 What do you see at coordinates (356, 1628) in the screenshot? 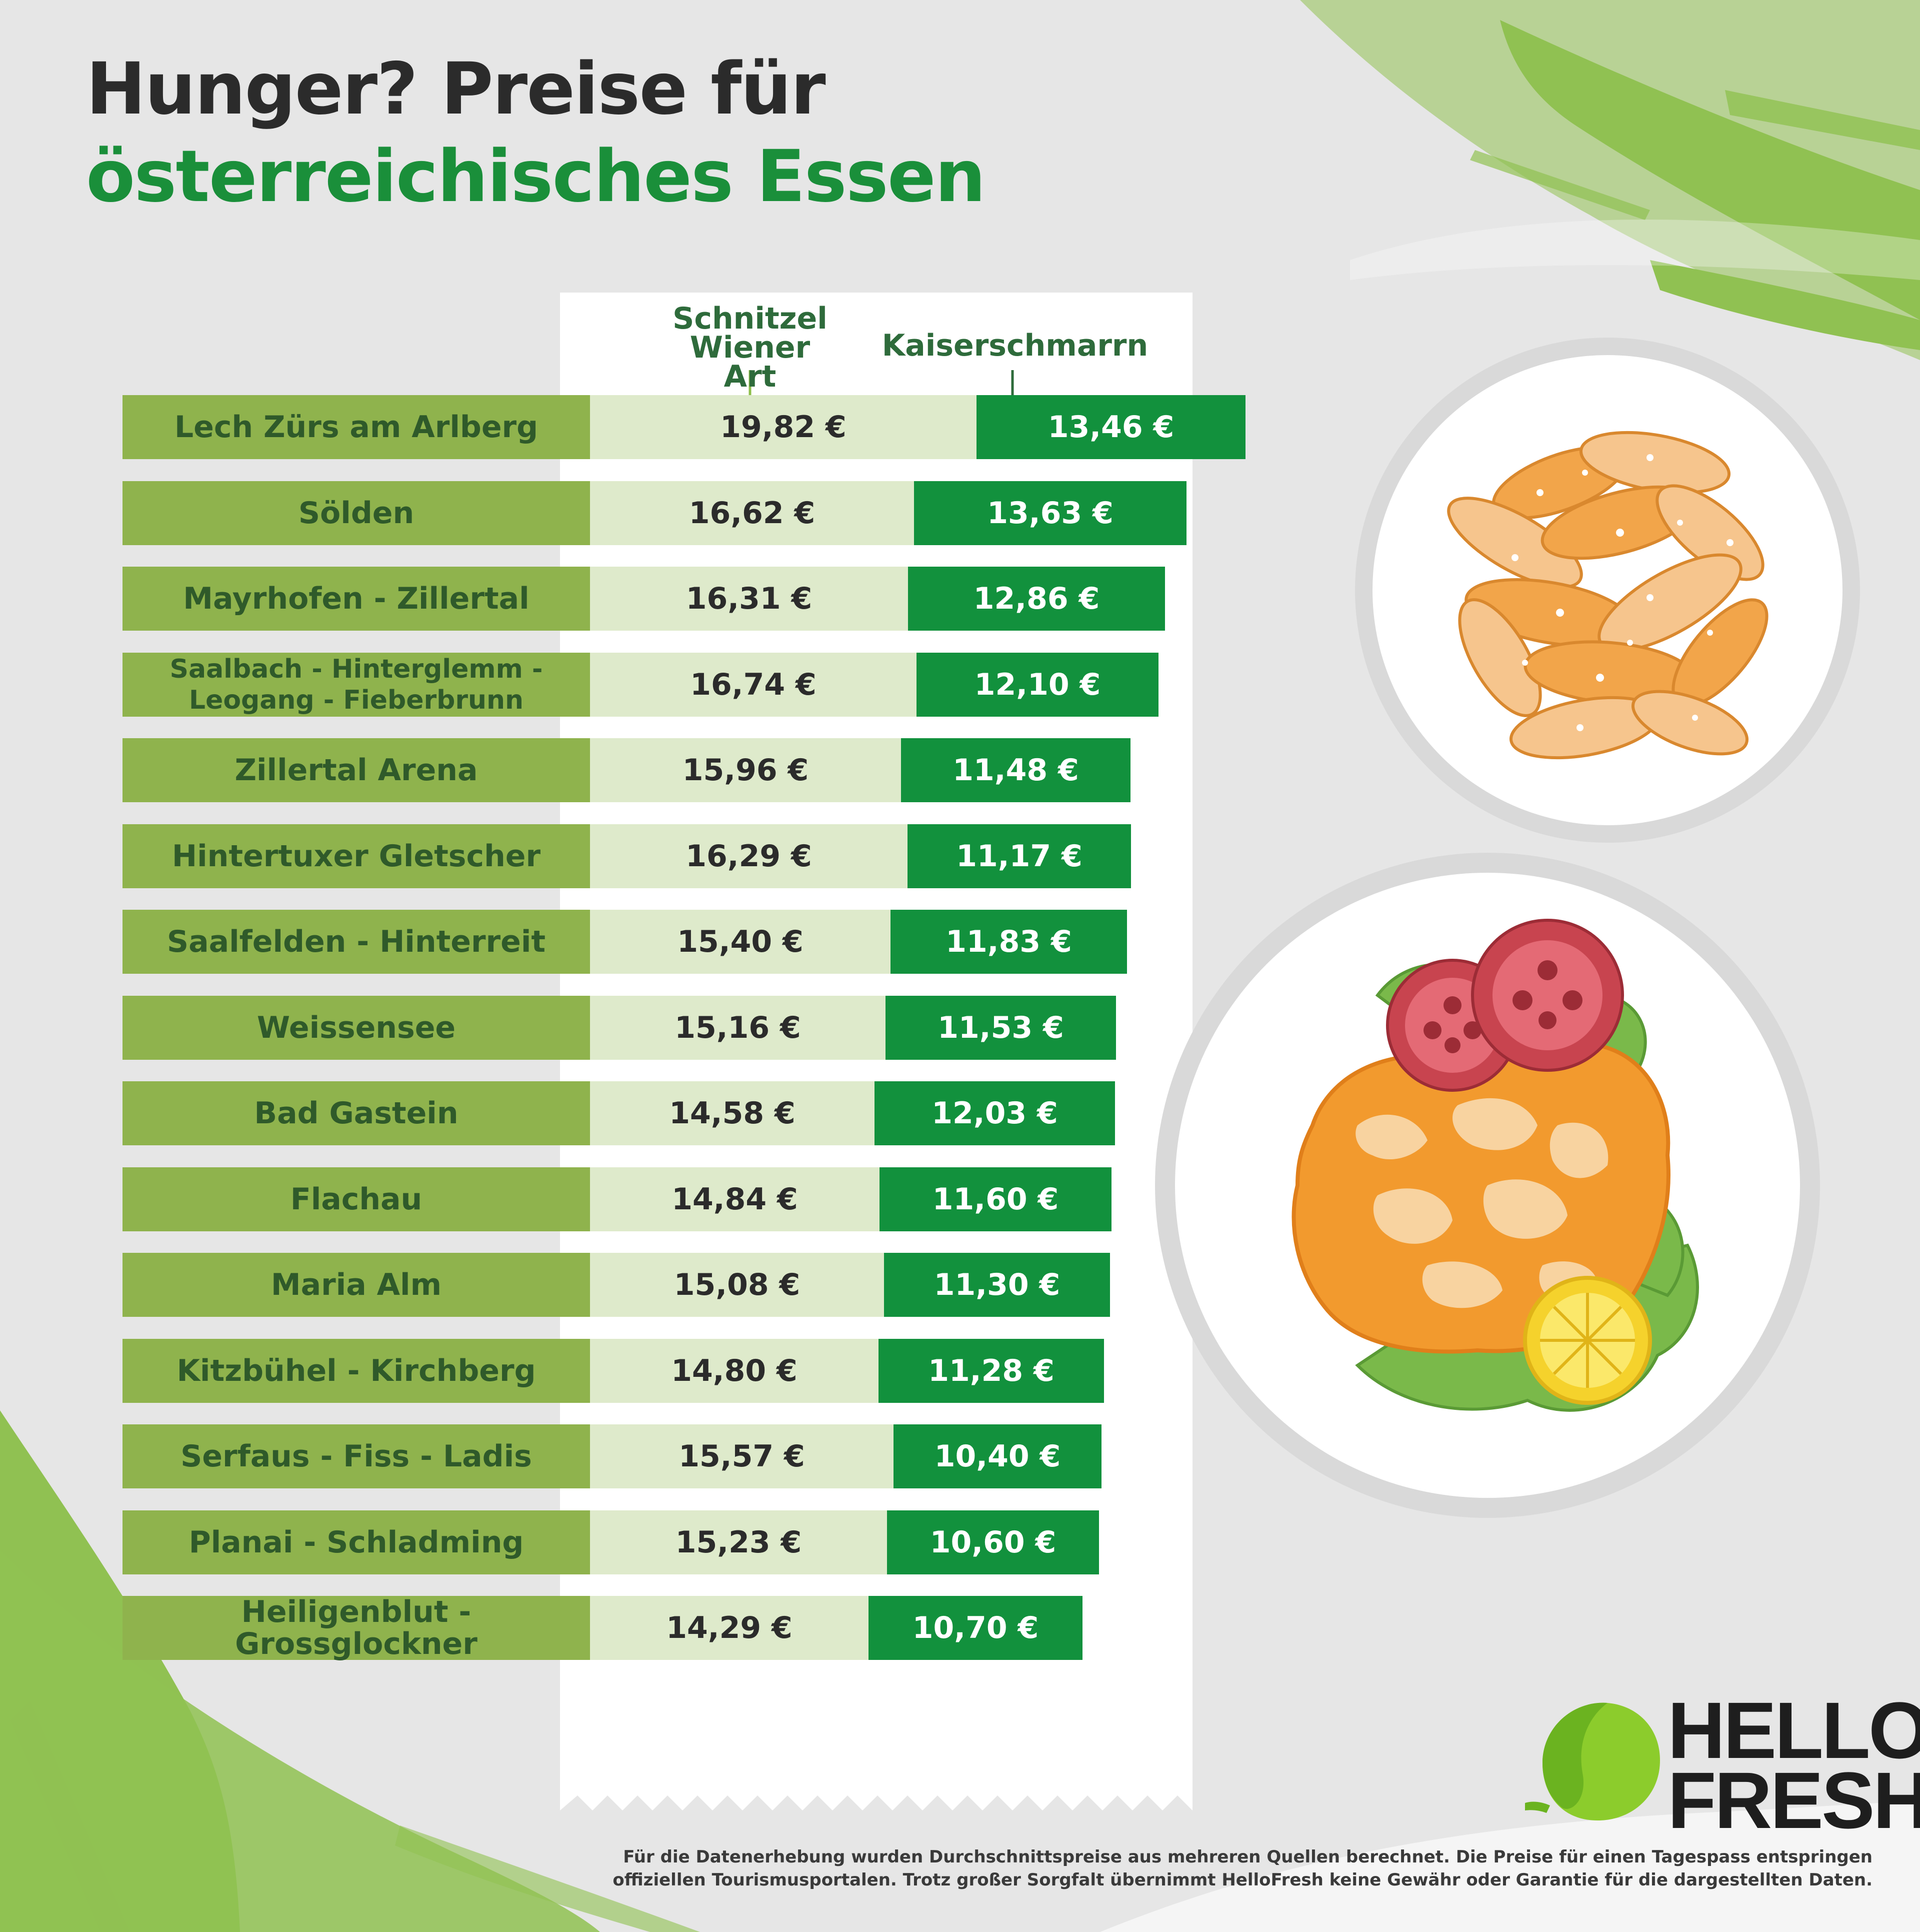
I see `location-label: Heiligenblut - Grossglockner` at bounding box center [356, 1628].